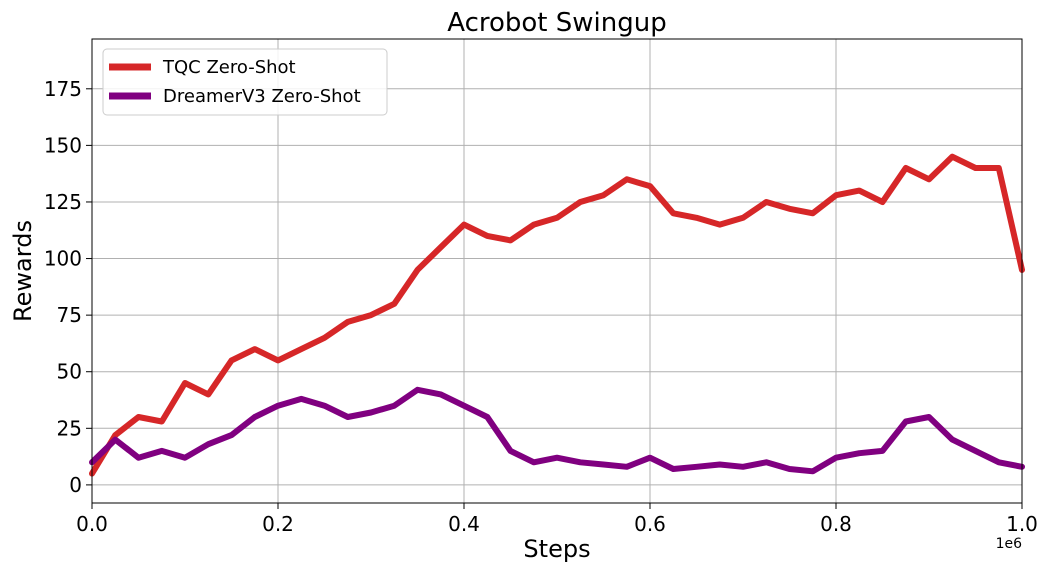  I want to click on legend-box, so click(245, 82).